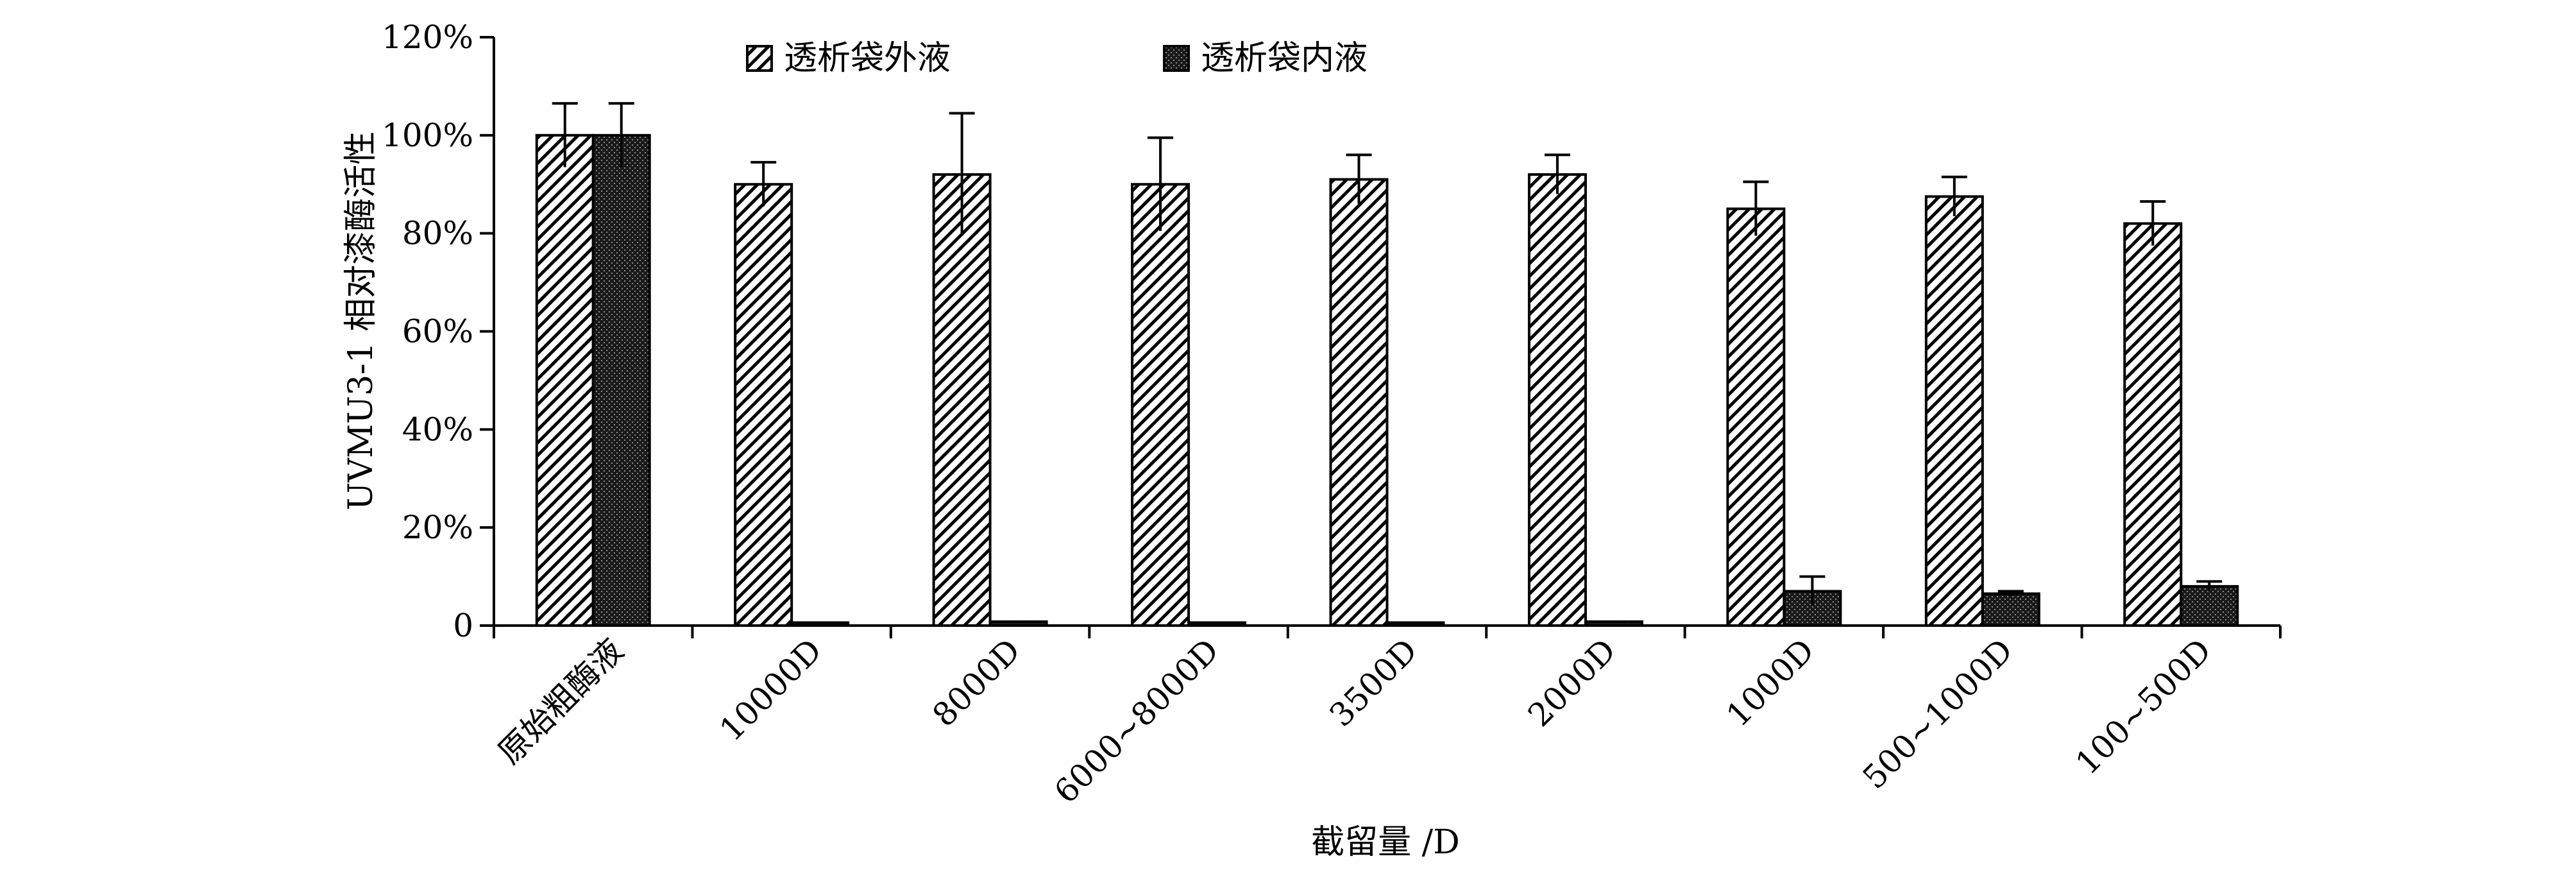  I want to click on y-axis-title: UVMU3-1 相对漆酶活性, so click(361, 321).